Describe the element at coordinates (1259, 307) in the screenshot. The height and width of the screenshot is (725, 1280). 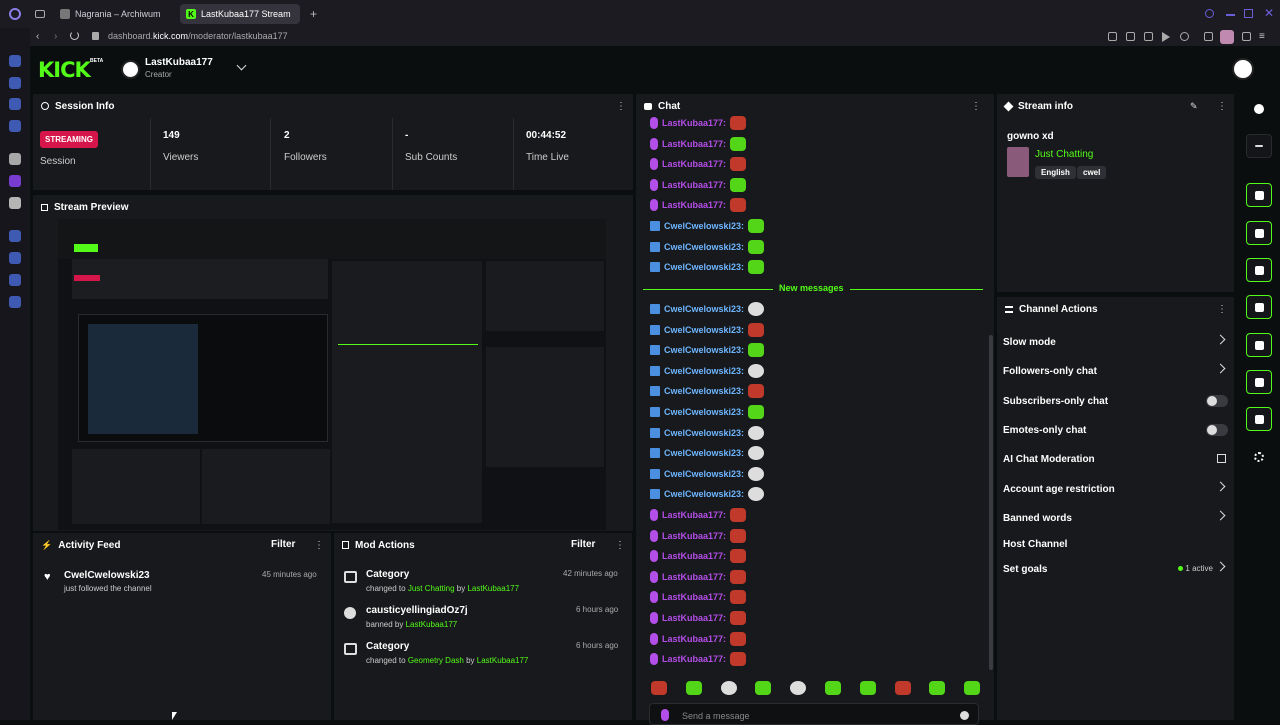
I see `chat-button` at that location.